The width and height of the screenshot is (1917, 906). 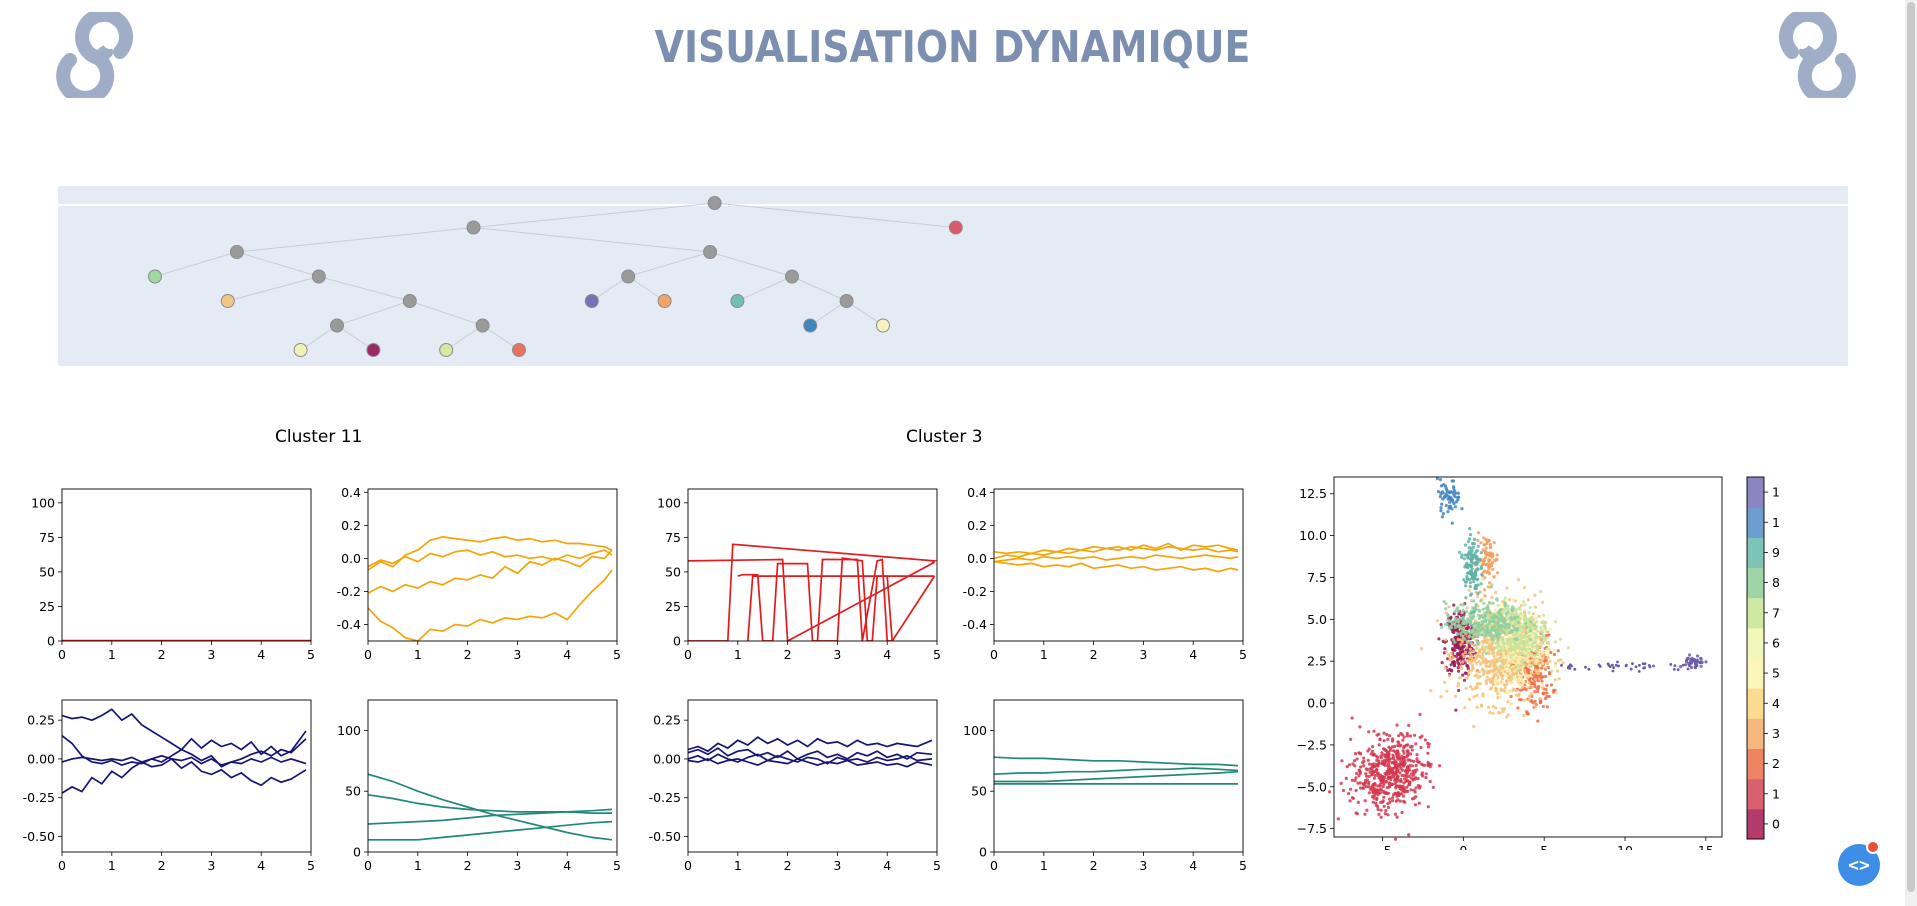 I want to click on plot-cluster3-feature3: 0 1 2 3 4 5 -0.50 -0.25 0.00 0.25, so click(x=795, y=786).